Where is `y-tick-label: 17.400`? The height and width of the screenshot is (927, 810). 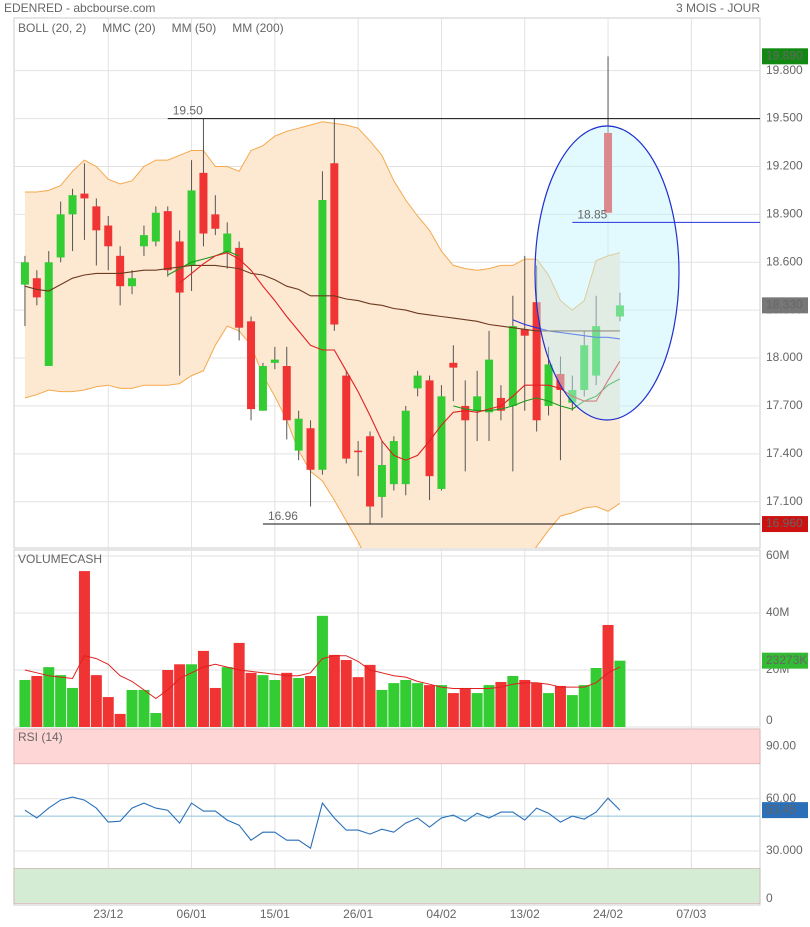 y-tick-label: 17.400 is located at coordinates (784, 453).